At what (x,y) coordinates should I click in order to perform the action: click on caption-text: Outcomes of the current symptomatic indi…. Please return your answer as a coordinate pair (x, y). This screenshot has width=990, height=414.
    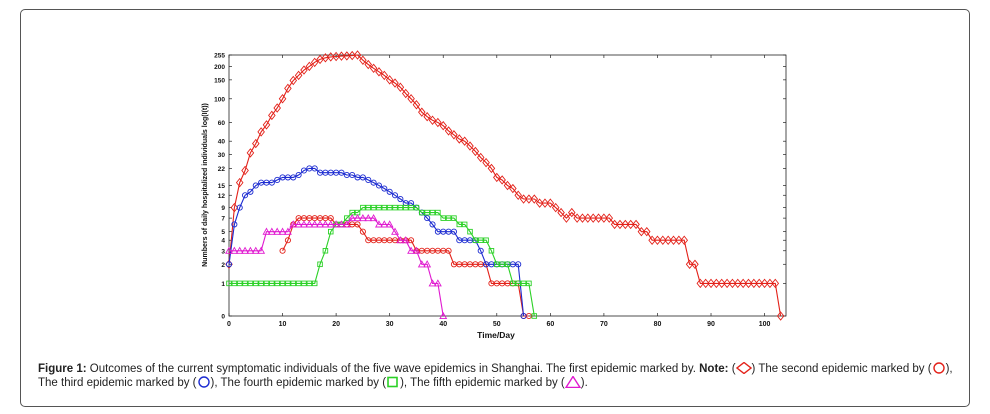
    Looking at the image, I should click on (393, 369).